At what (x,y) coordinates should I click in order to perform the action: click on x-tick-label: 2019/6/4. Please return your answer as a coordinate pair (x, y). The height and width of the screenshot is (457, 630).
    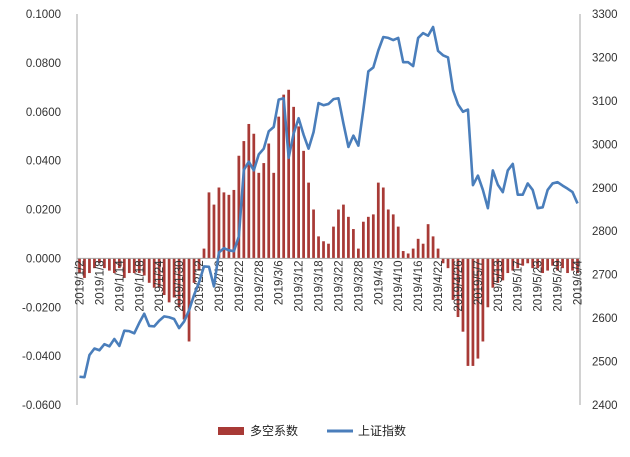
    Looking at the image, I should click on (579, 282).